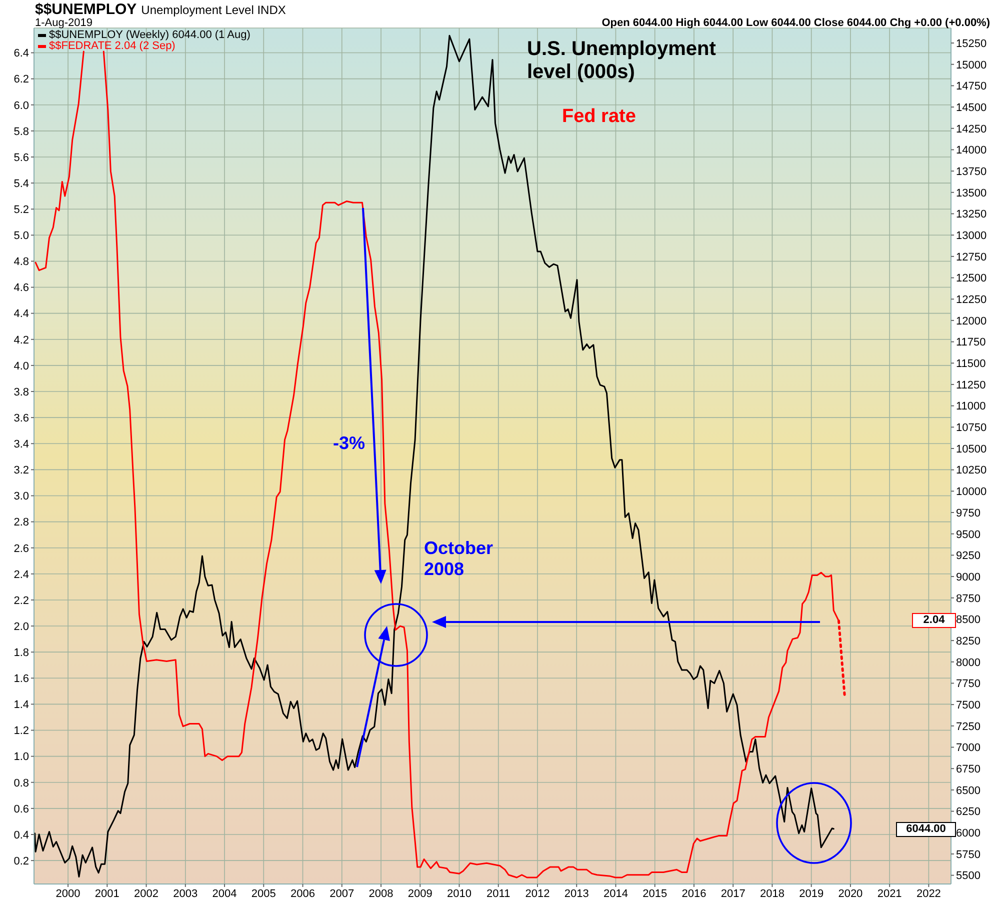 This screenshot has width=1000, height=900. What do you see at coordinates (576, 894) in the screenshot?
I see `x-tick-label: 2013` at bounding box center [576, 894].